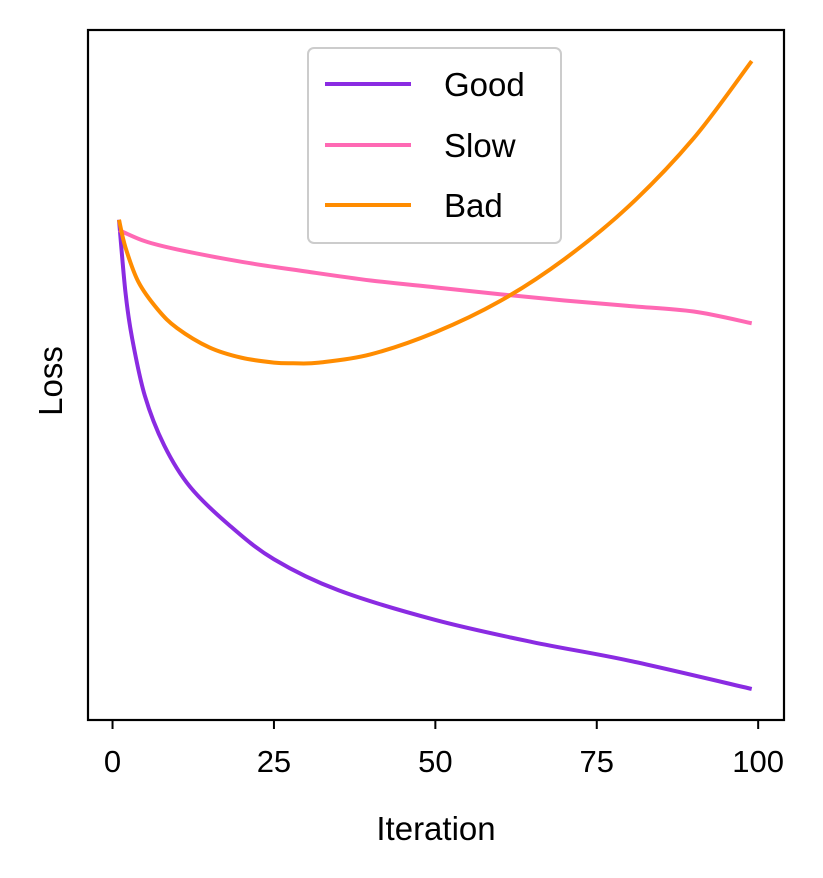 This screenshot has width=823, height=878. What do you see at coordinates (435, 828) in the screenshot?
I see `x-axis-label: Iteration` at bounding box center [435, 828].